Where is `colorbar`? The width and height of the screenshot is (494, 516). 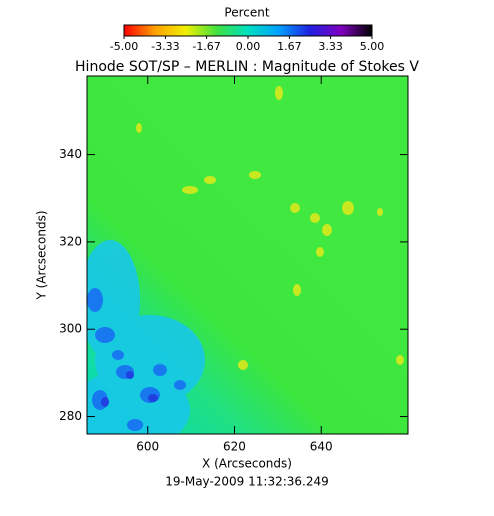
colorbar is located at coordinates (248, 30).